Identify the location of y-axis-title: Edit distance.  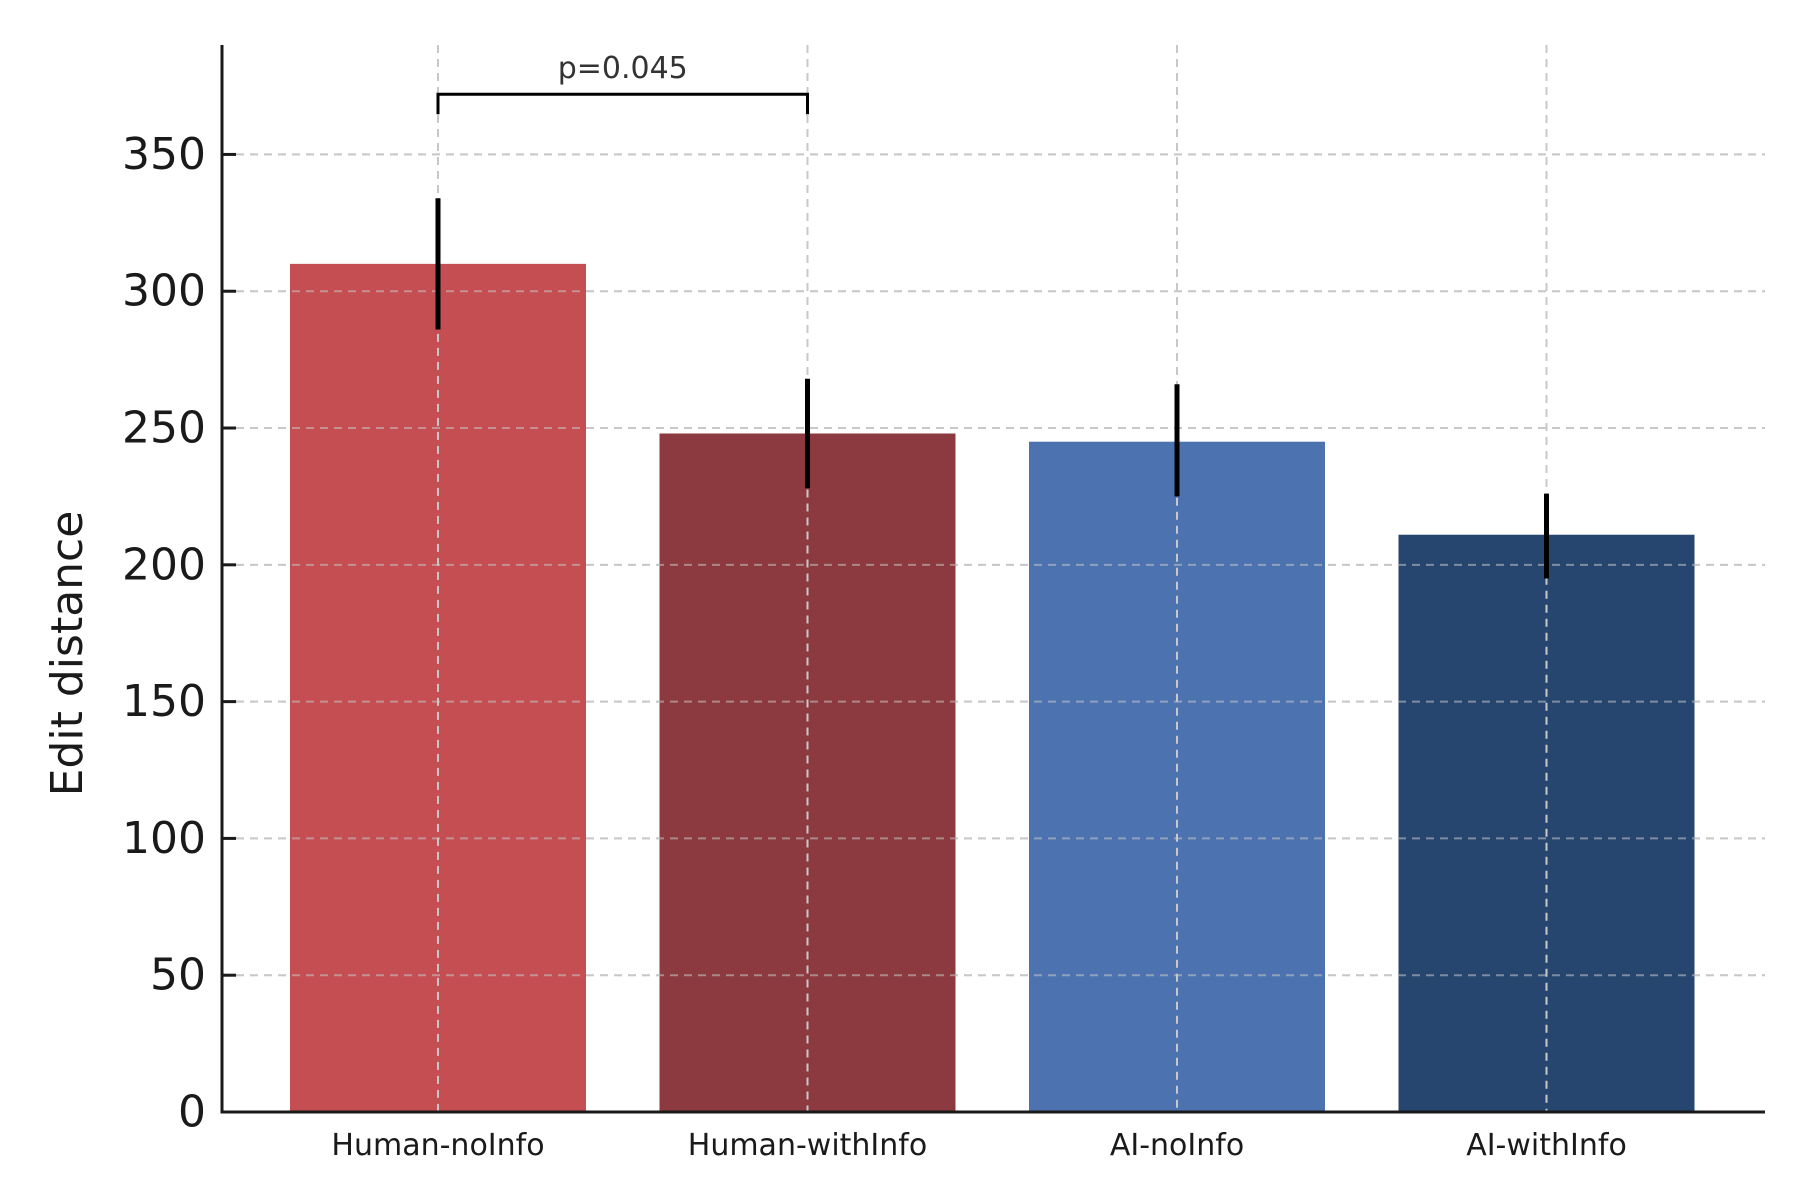
(67, 654).